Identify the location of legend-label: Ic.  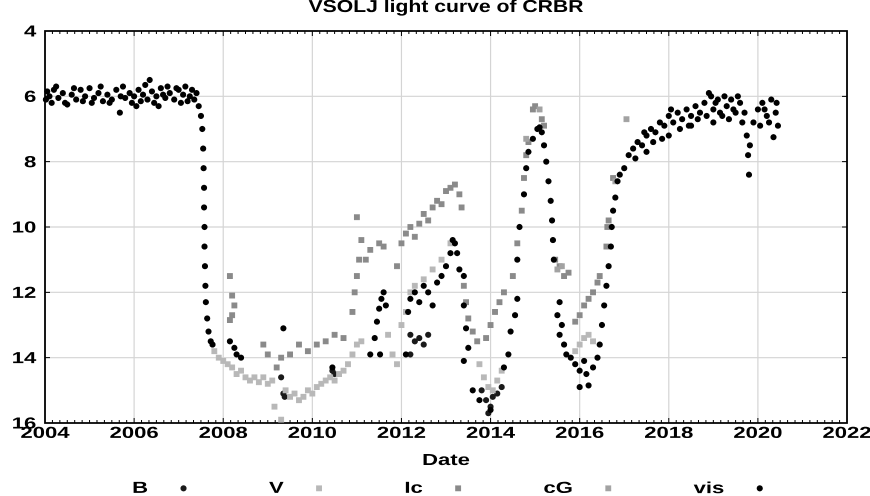
(414, 487).